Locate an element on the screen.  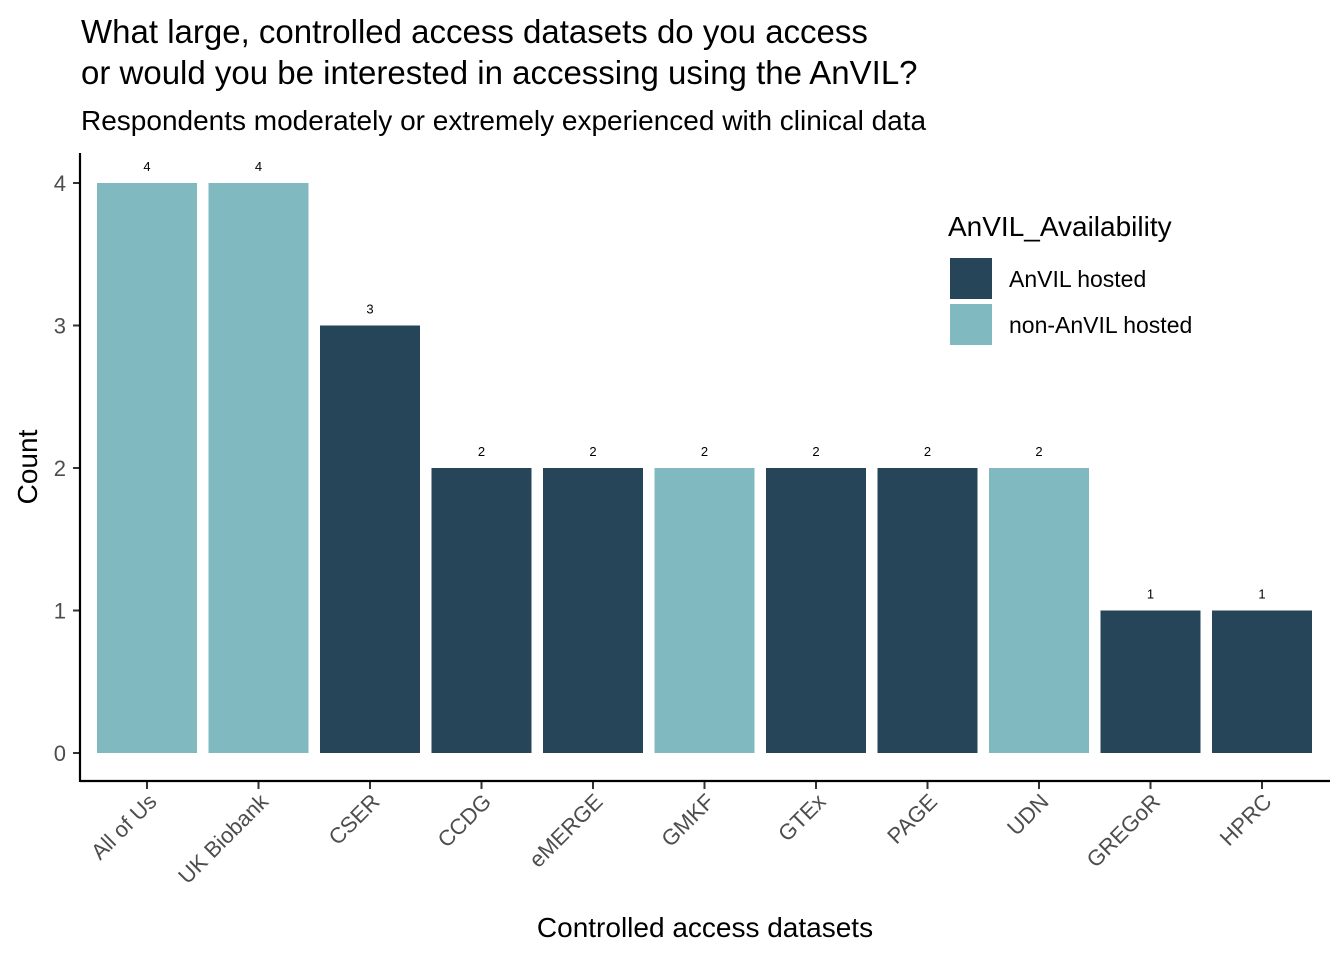
x-tick-label: CSER is located at coordinates (354, 819).